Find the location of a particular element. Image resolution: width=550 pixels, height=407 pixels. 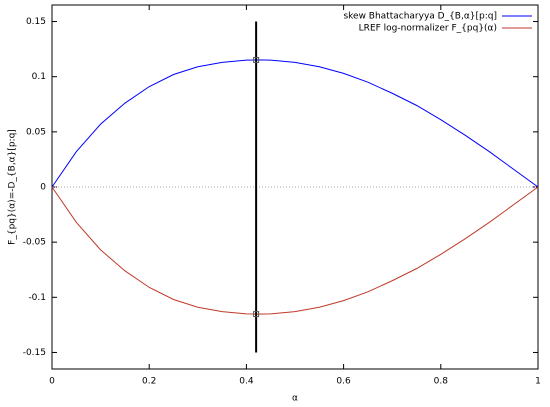

y-axis-label: F_{pq}(α)=-D_{B,α}[p:q] is located at coordinates (13, 187).